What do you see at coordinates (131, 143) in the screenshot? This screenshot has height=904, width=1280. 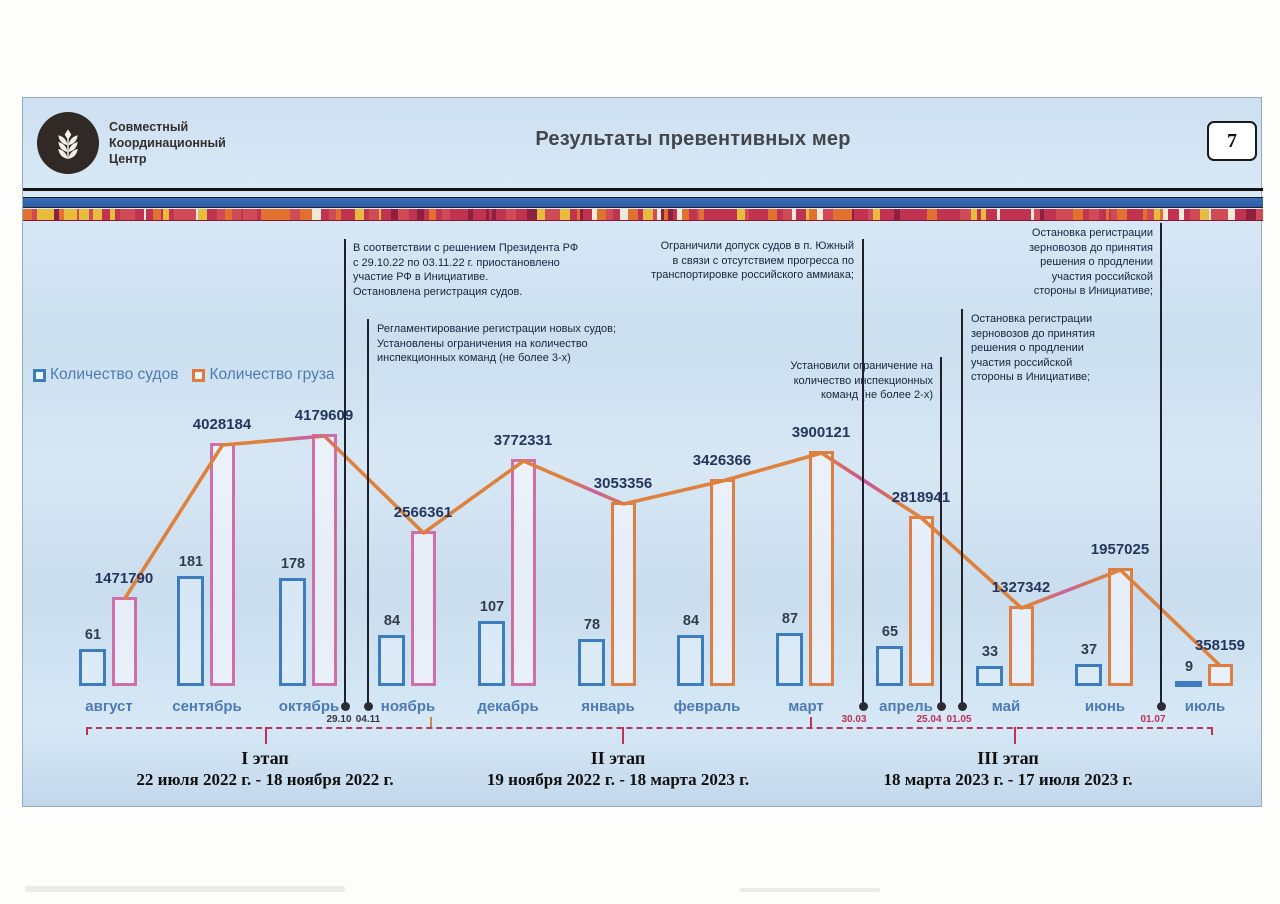 I see `header-logo: Совместный Координационный Центр` at bounding box center [131, 143].